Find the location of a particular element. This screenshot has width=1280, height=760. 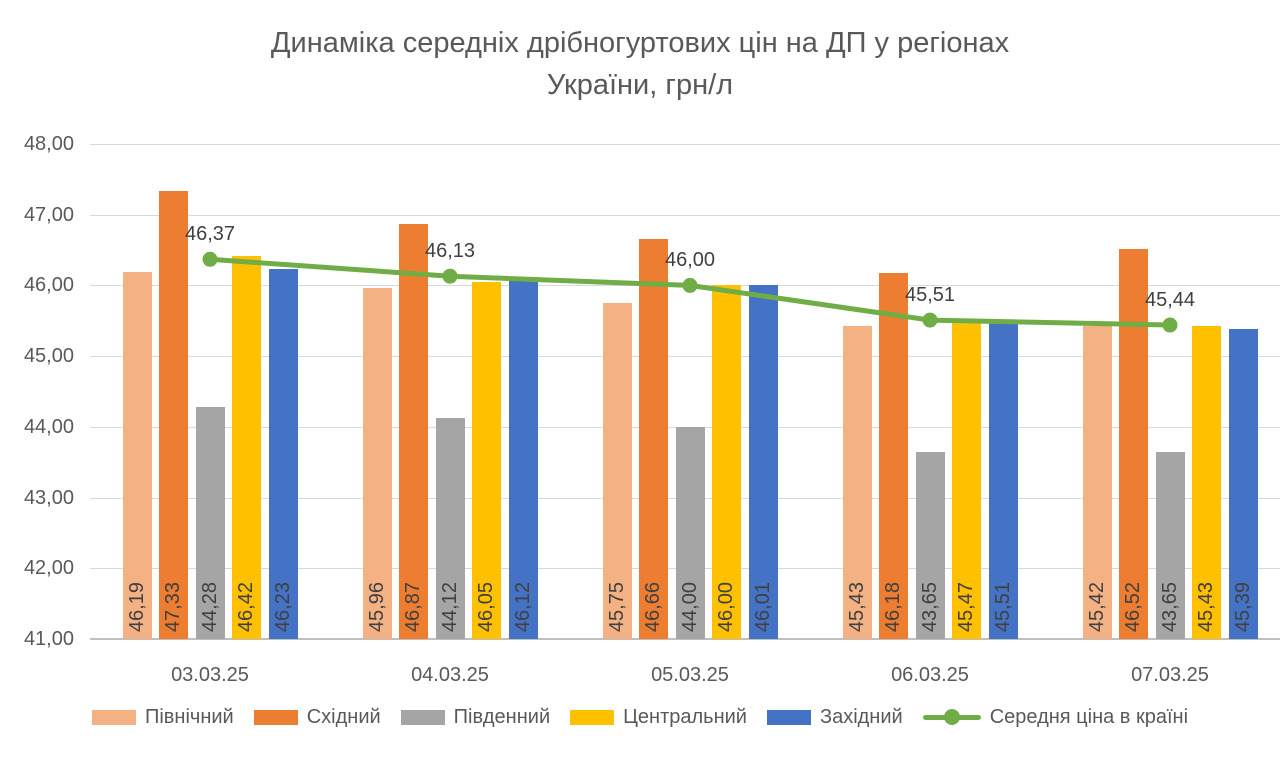

bar-Східний-03.03.25: 47,33 is located at coordinates (173, 415).